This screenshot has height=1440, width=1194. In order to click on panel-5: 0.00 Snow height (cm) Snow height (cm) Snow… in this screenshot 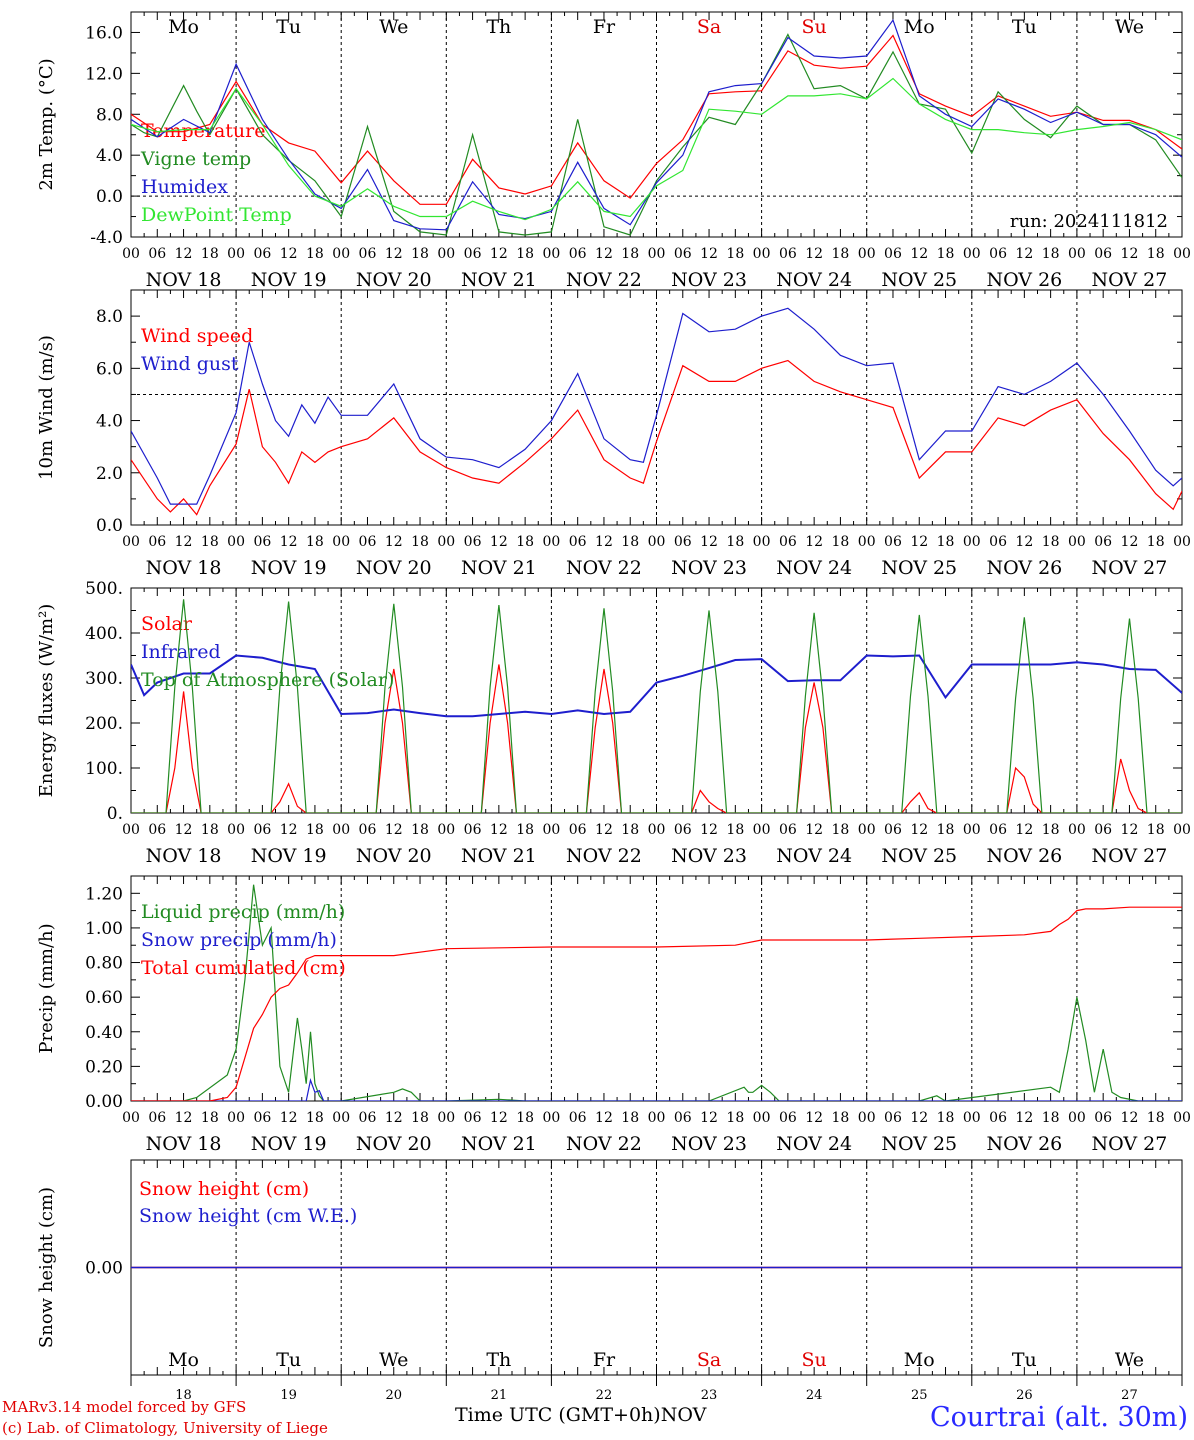, I will do `click(609, 1267)`.